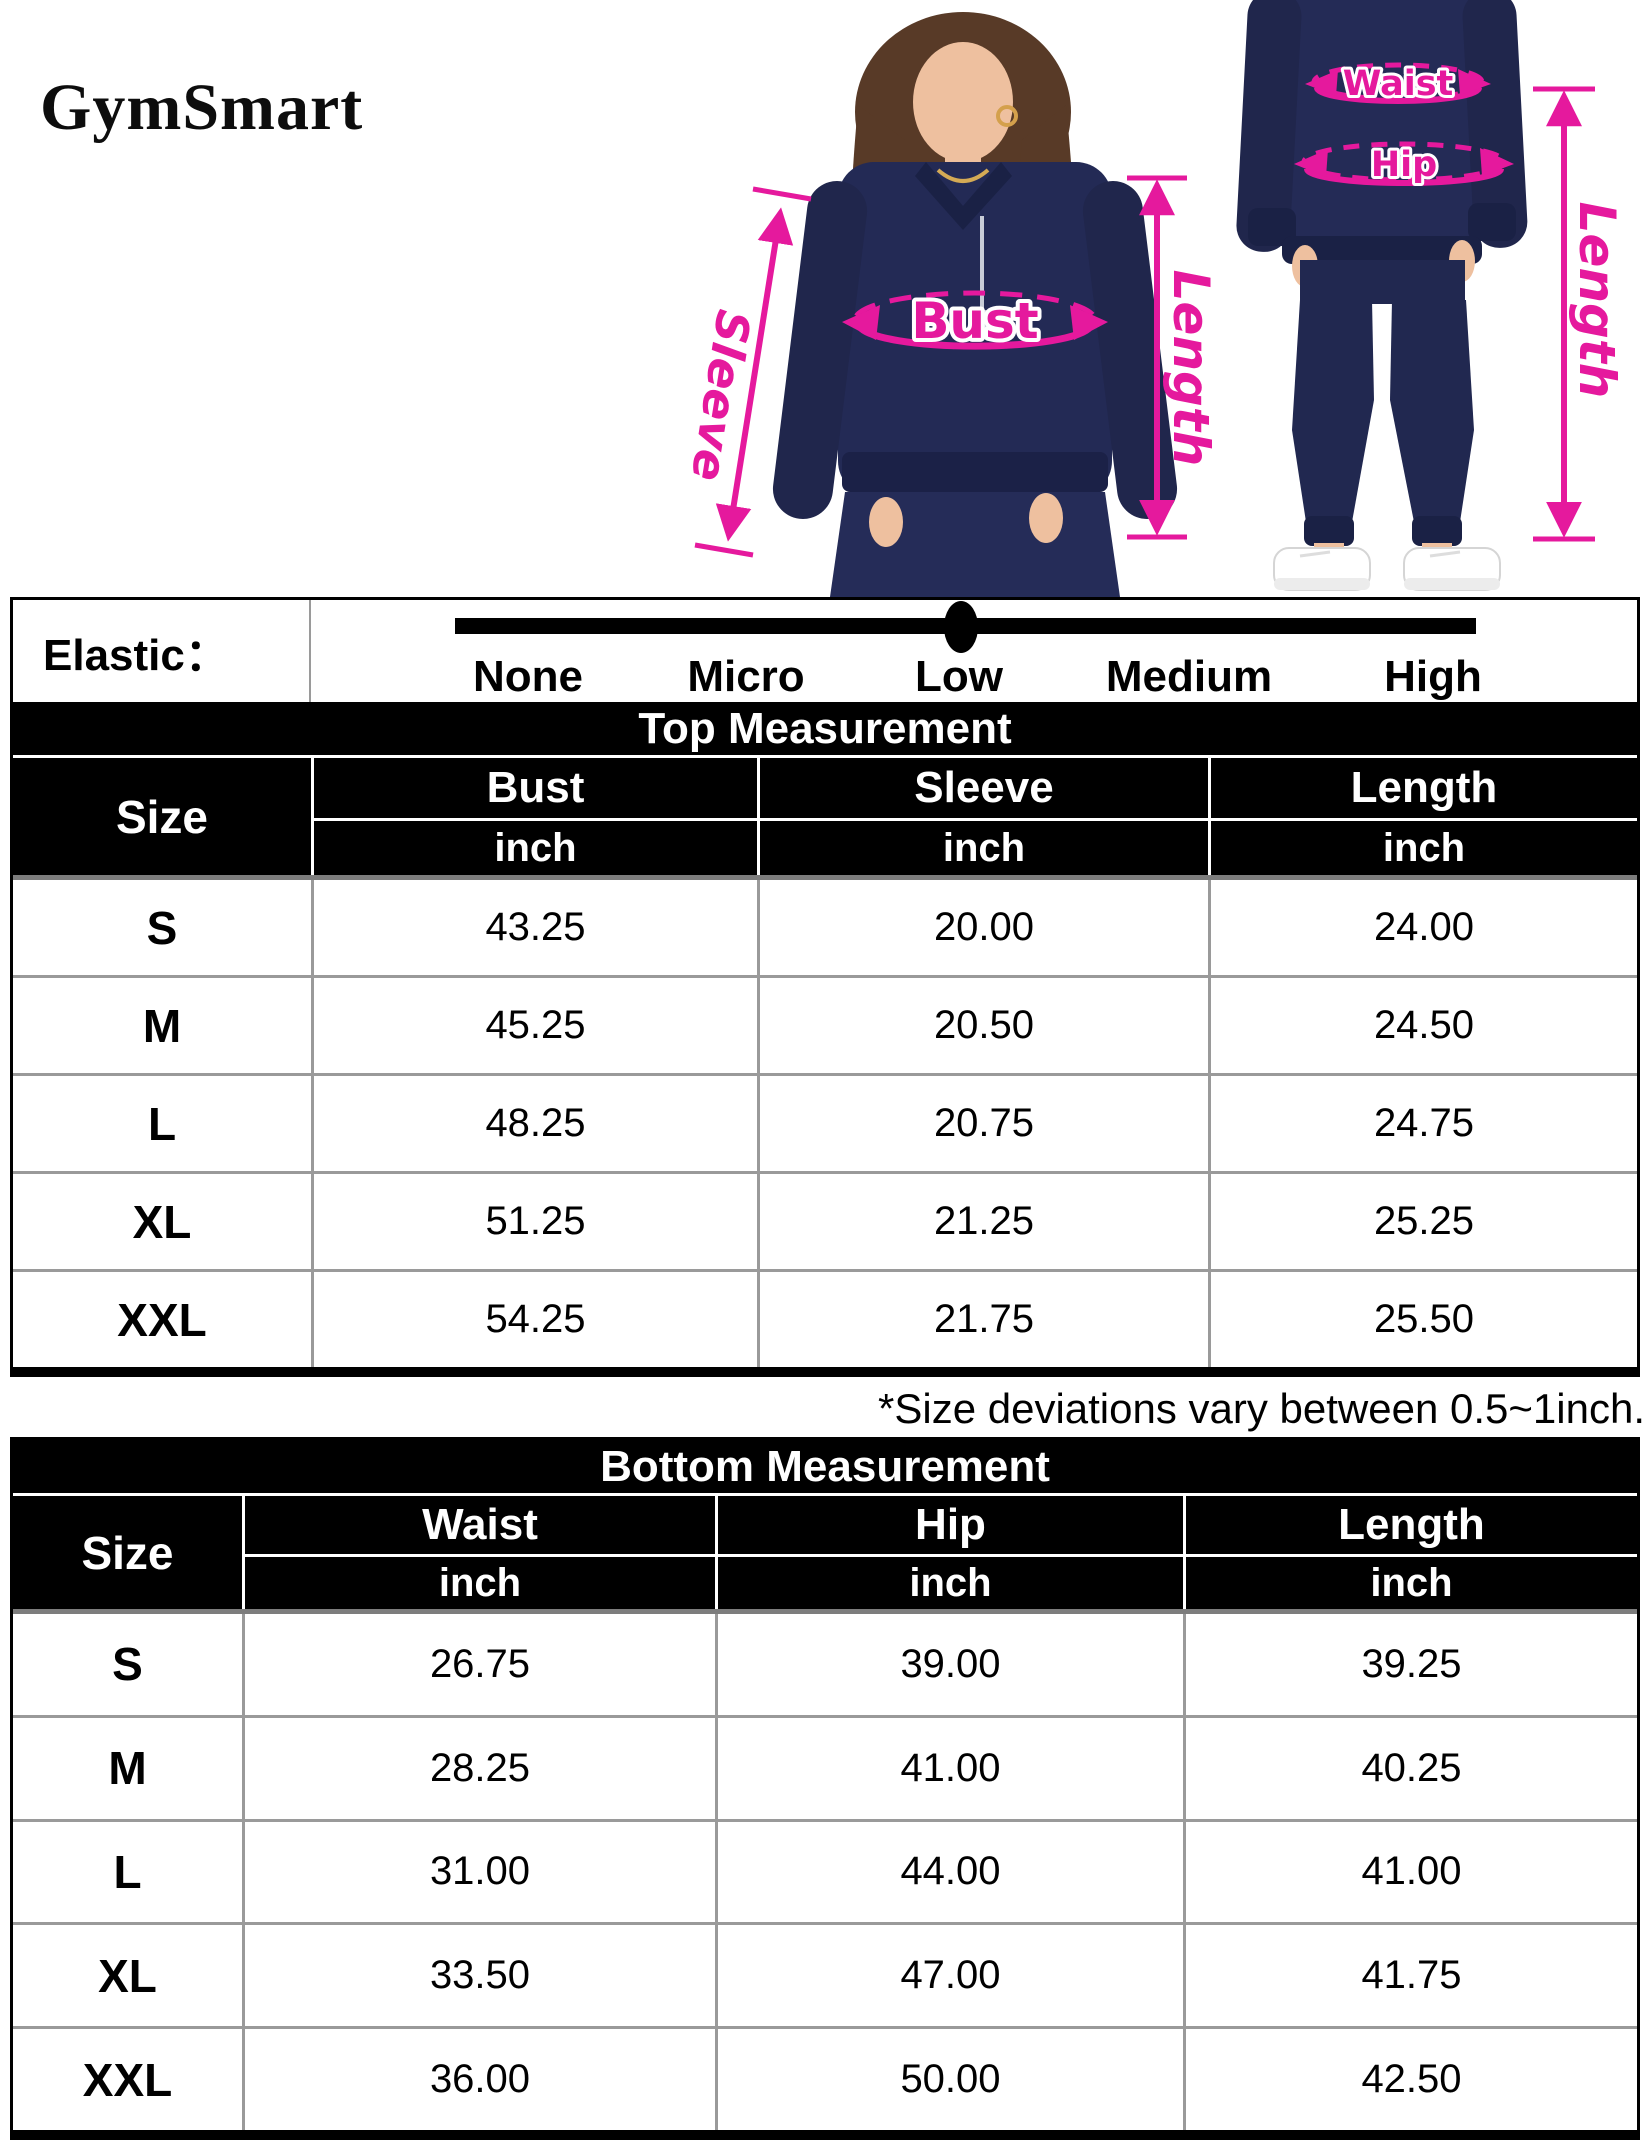 The width and height of the screenshot is (1650, 2145). Describe the element at coordinates (534, 1123) in the screenshot. I see `cell: 48.25` at that location.